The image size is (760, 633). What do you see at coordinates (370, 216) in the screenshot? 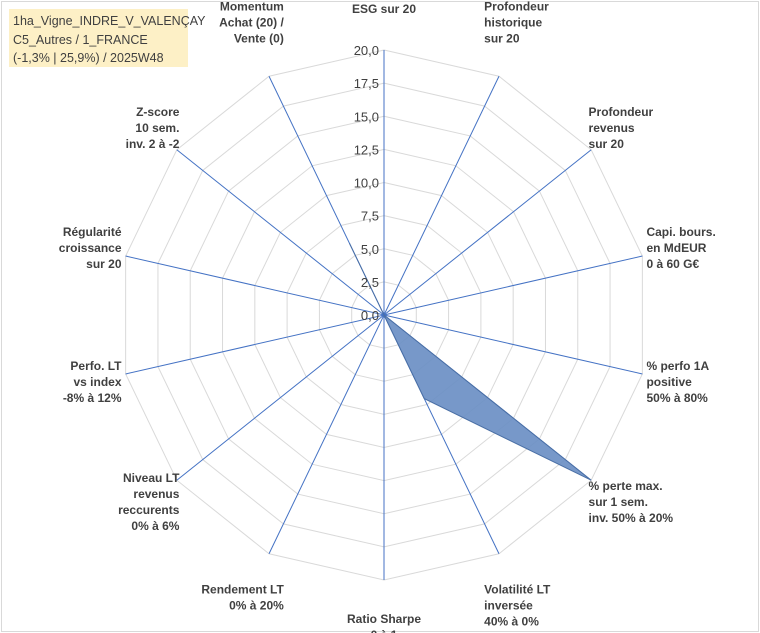
I see `tick-label: 7,5` at bounding box center [370, 216].